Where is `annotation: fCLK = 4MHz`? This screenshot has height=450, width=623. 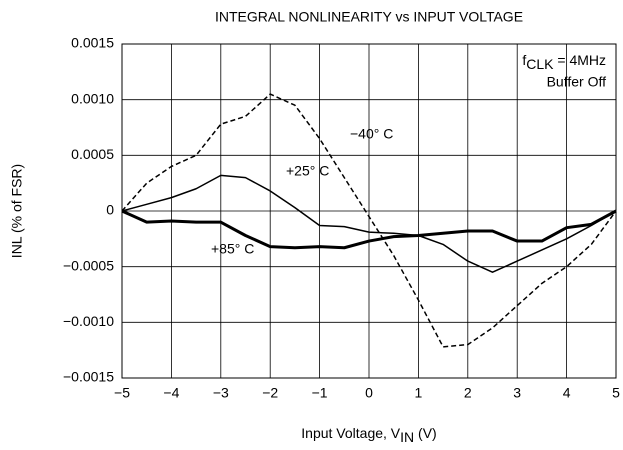
annotation: fCLK = 4MHz is located at coordinates (564, 62).